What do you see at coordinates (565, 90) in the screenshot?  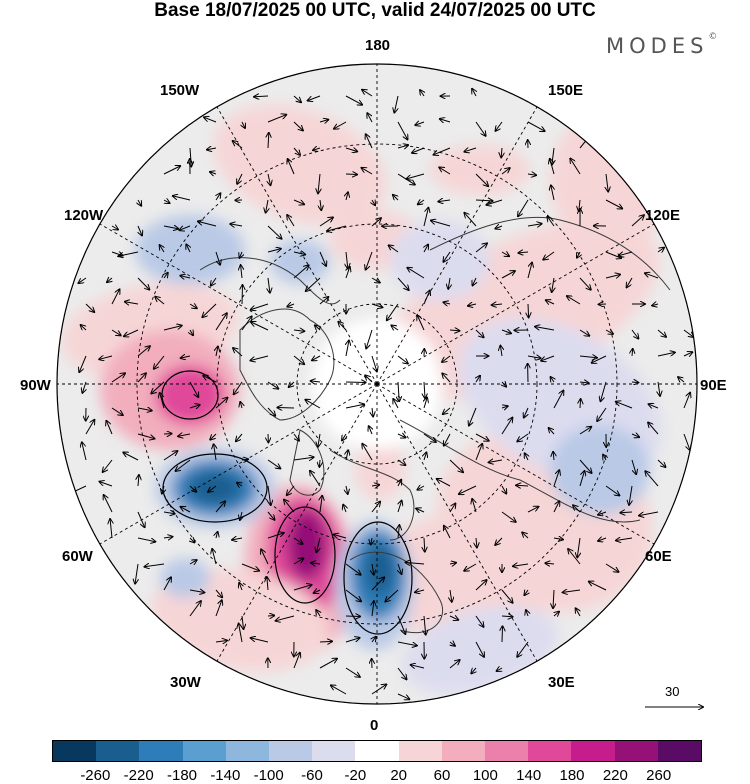 I see `lon-label-150e: 150E` at bounding box center [565, 90].